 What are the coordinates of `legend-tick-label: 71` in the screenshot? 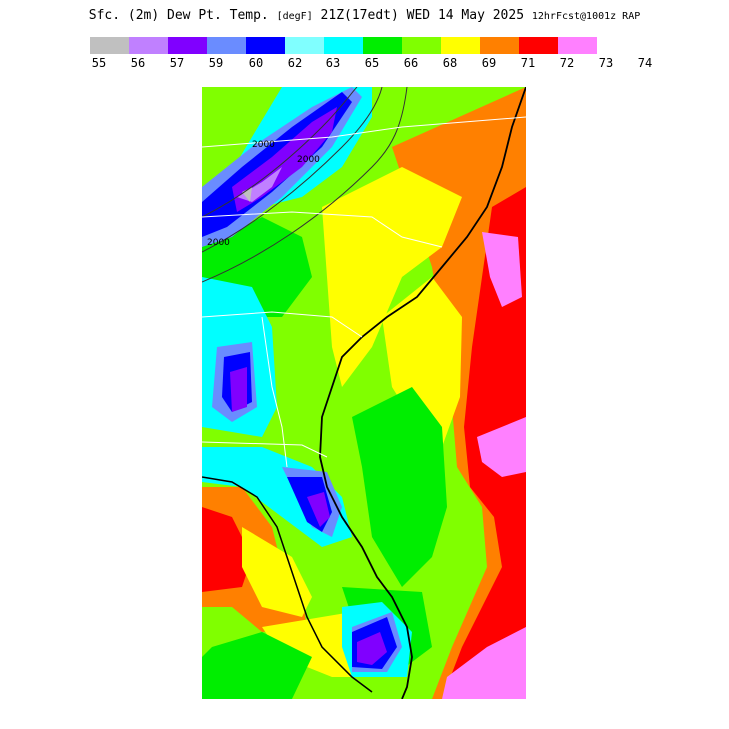 It's located at (528, 63).